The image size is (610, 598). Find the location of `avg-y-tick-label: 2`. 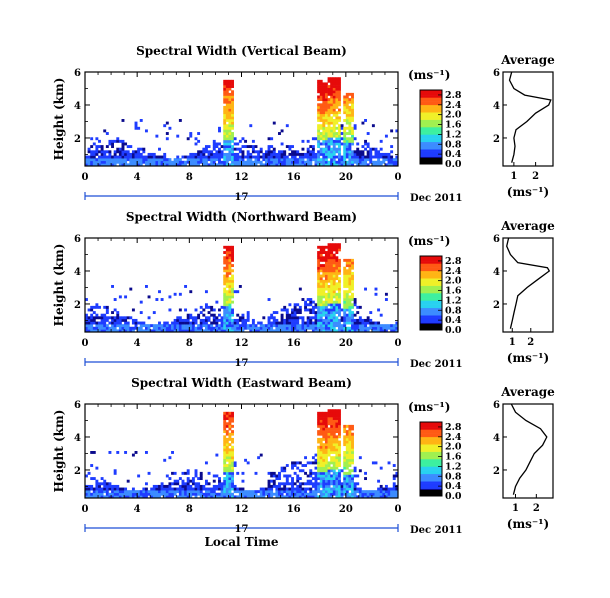

avg-y-tick-label: 2 is located at coordinates (496, 471).